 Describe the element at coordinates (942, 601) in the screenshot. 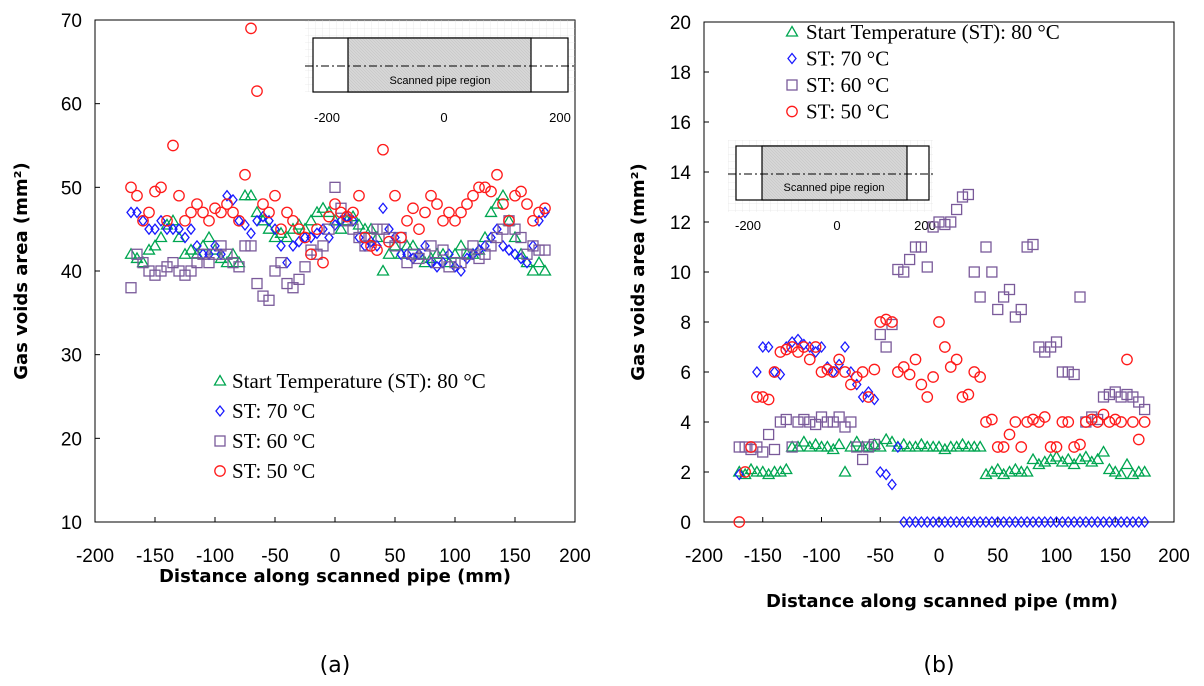

I see `x-axis-label-b: Distance along scanned pipe (mm)` at that location.